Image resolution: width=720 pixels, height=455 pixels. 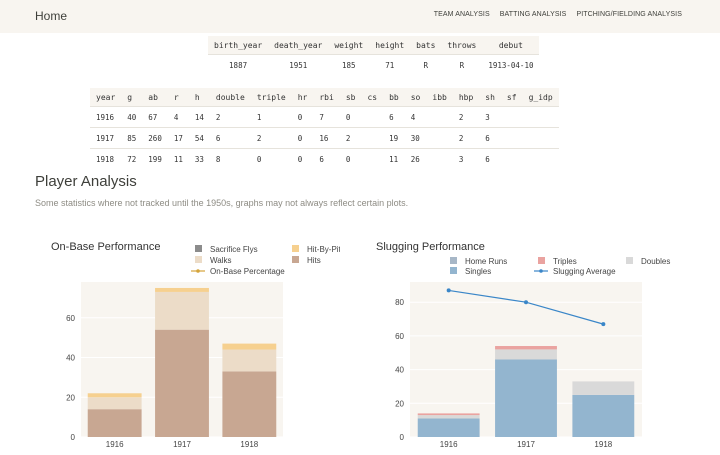 I want to click on legend-label: Home Runs, so click(x=486, y=261).